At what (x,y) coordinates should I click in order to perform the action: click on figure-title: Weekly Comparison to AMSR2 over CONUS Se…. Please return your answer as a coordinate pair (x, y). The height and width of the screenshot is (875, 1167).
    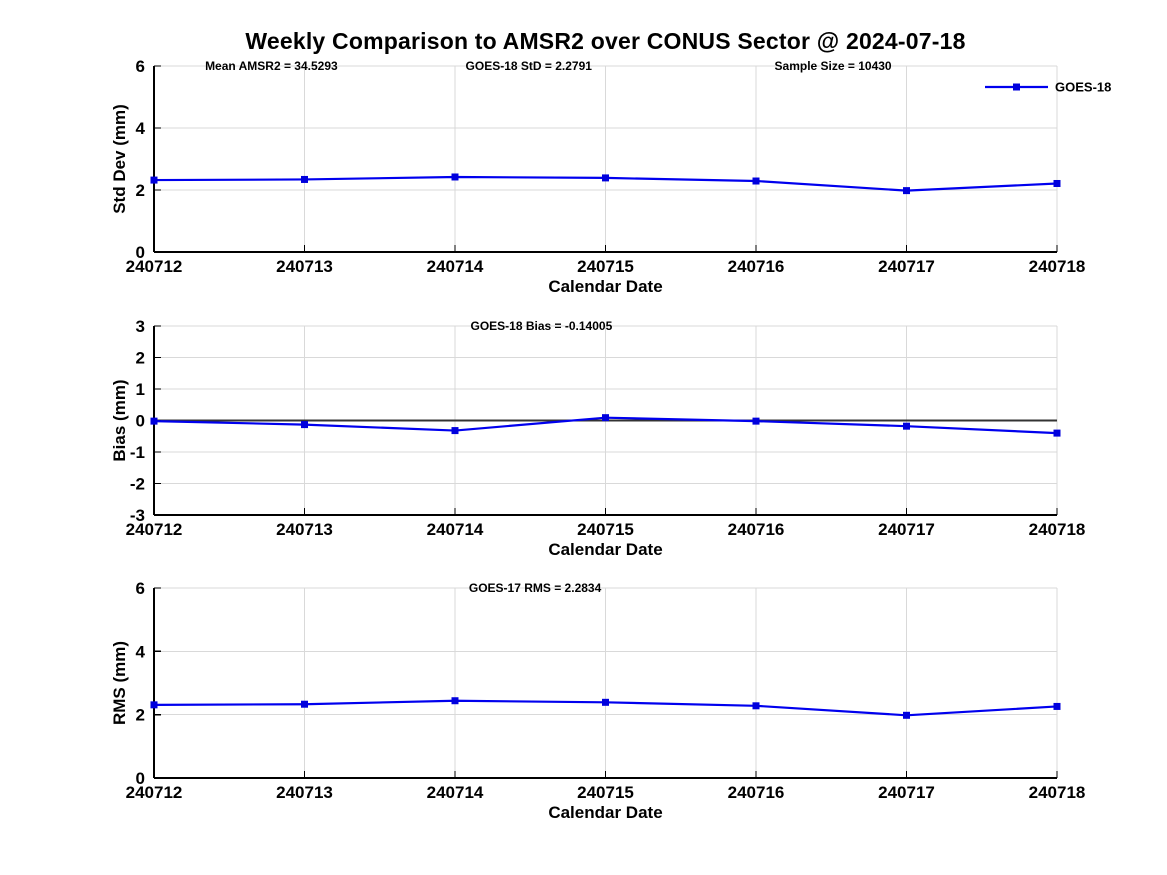
    Looking at the image, I should click on (605, 41).